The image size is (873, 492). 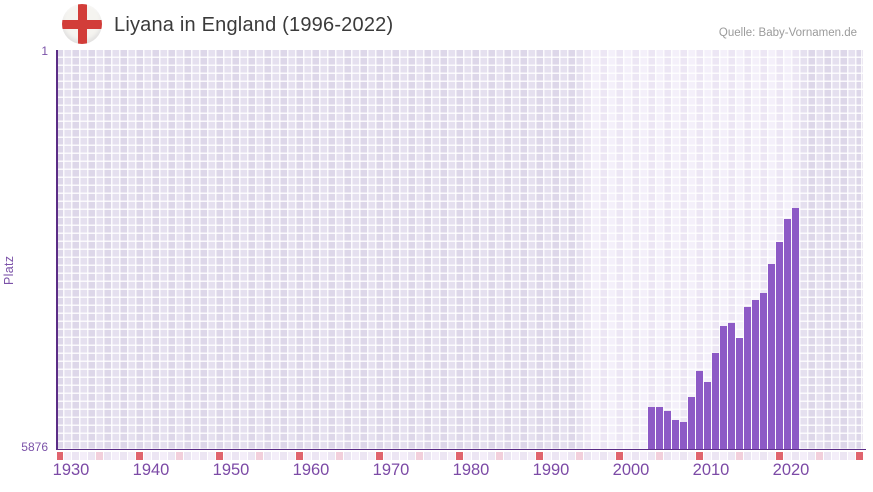 What do you see at coordinates (539, 455) in the screenshot?
I see `year-tick-1990` at bounding box center [539, 455].